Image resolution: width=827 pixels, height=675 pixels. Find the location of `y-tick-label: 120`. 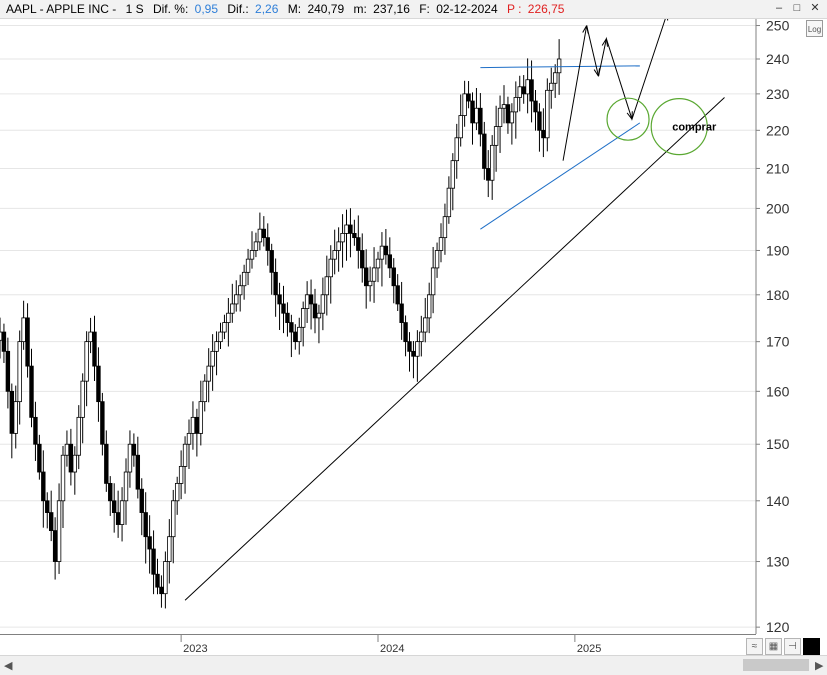

y-tick-label: 120 is located at coordinates (778, 627).